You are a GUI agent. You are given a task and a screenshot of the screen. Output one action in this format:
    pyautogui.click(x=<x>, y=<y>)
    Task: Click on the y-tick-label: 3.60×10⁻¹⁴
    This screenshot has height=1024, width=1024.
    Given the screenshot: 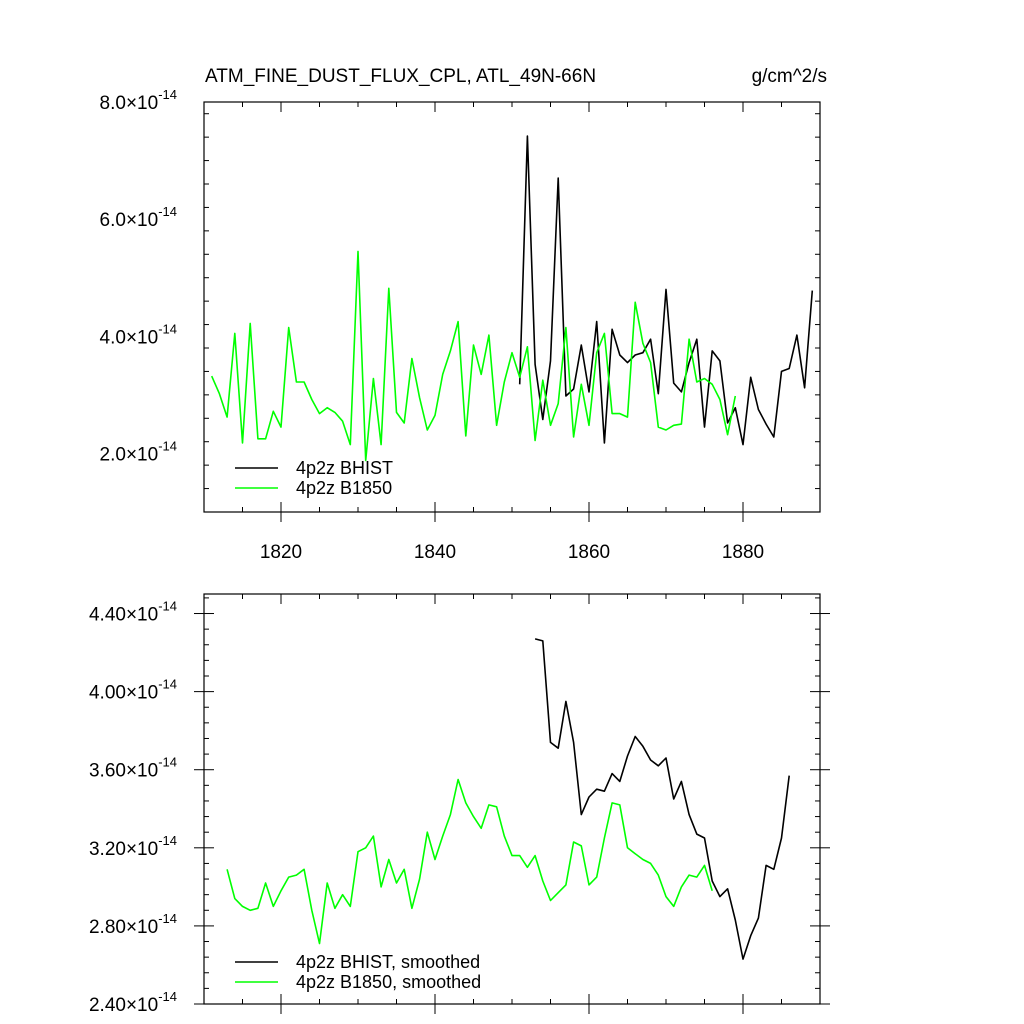 What is the action you would take?
    pyautogui.click(x=133, y=768)
    